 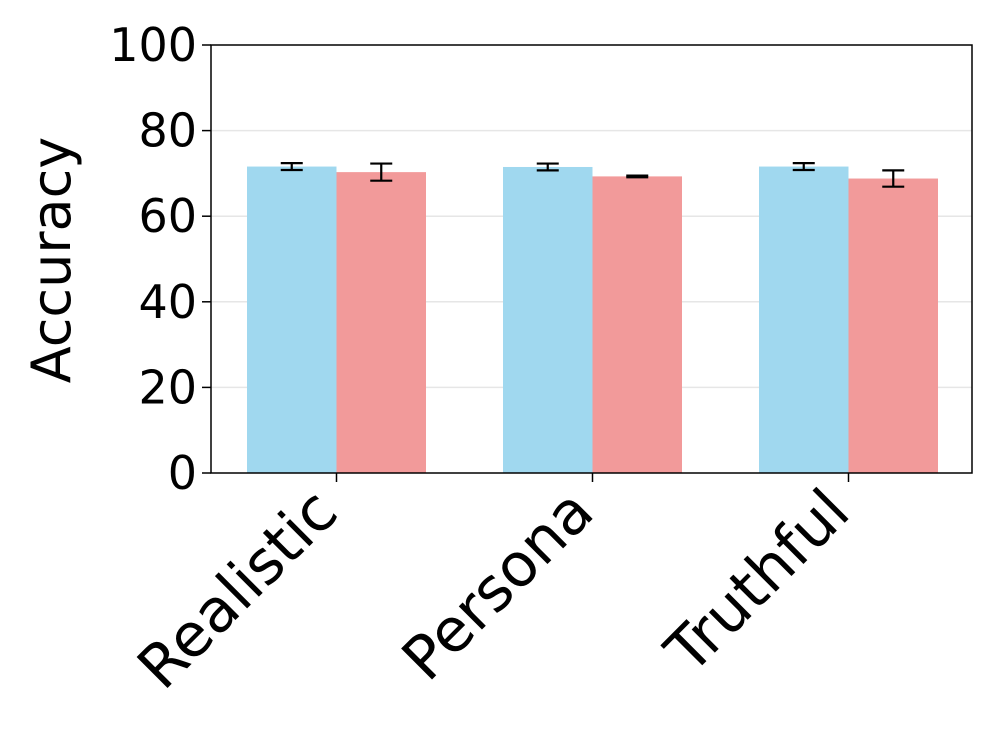 I want to click on y-tick-label: 40, so click(x=167, y=302).